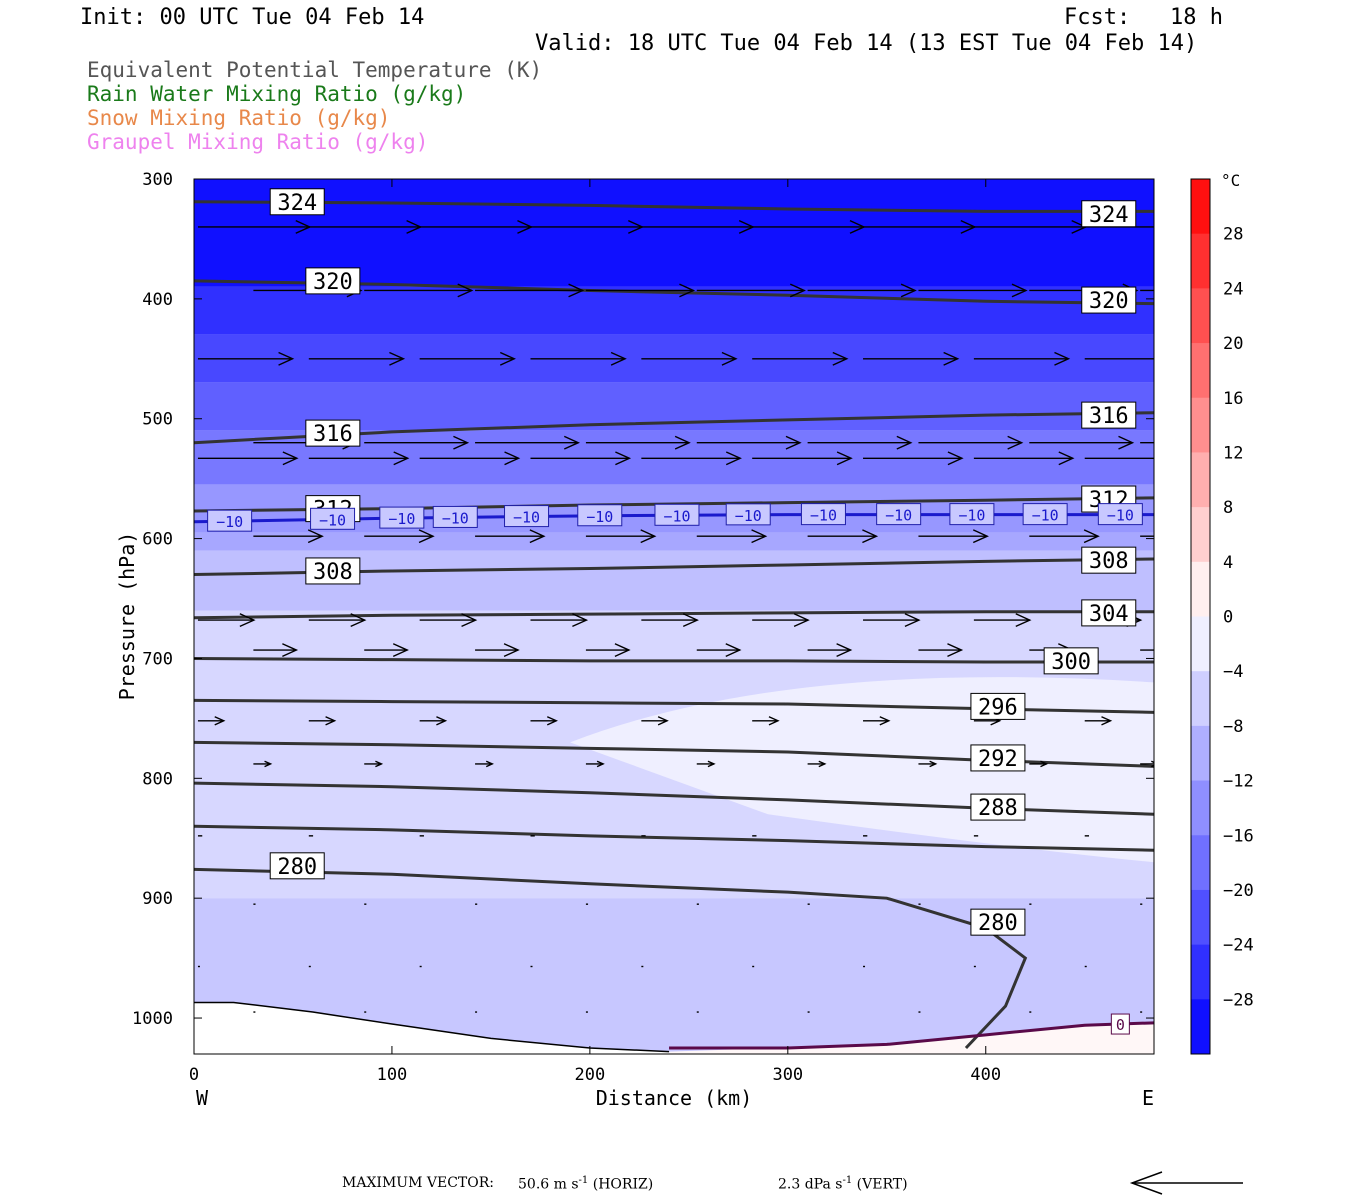 The image size is (1350, 1200). What do you see at coordinates (157, 300) in the screenshot?
I see `y-tick-label: 400` at bounding box center [157, 300].